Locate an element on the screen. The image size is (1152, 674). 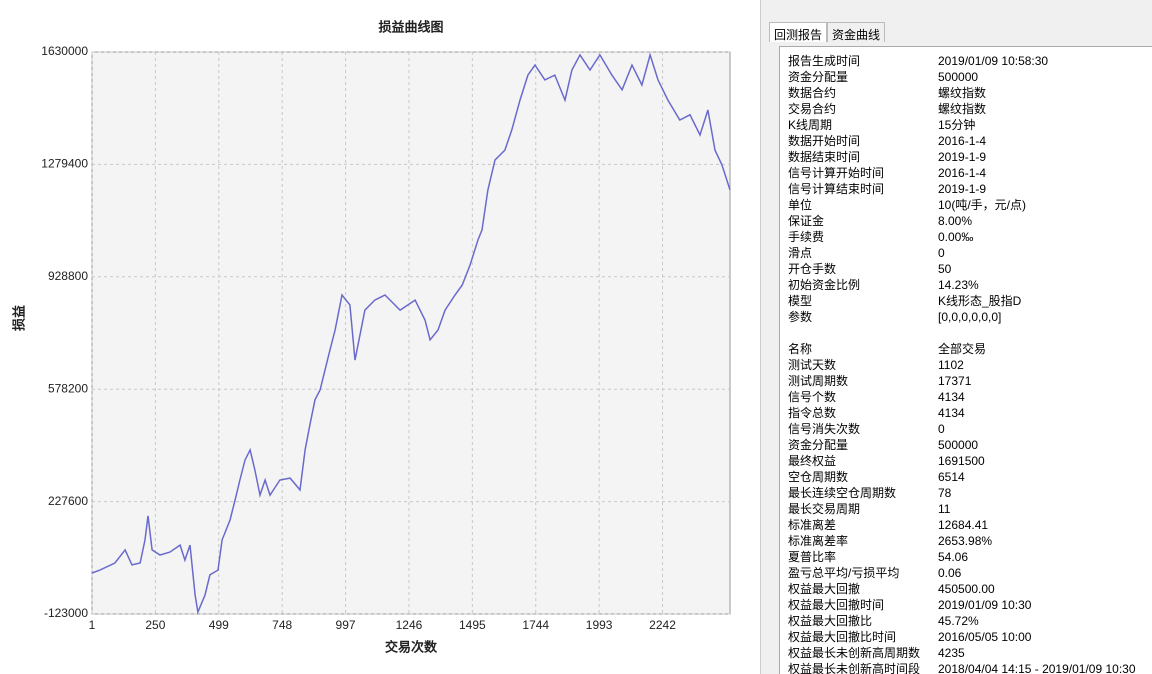
report-row: 权益最大回撤时间 2019/01/09 10:30 is located at coordinates (966, 605).